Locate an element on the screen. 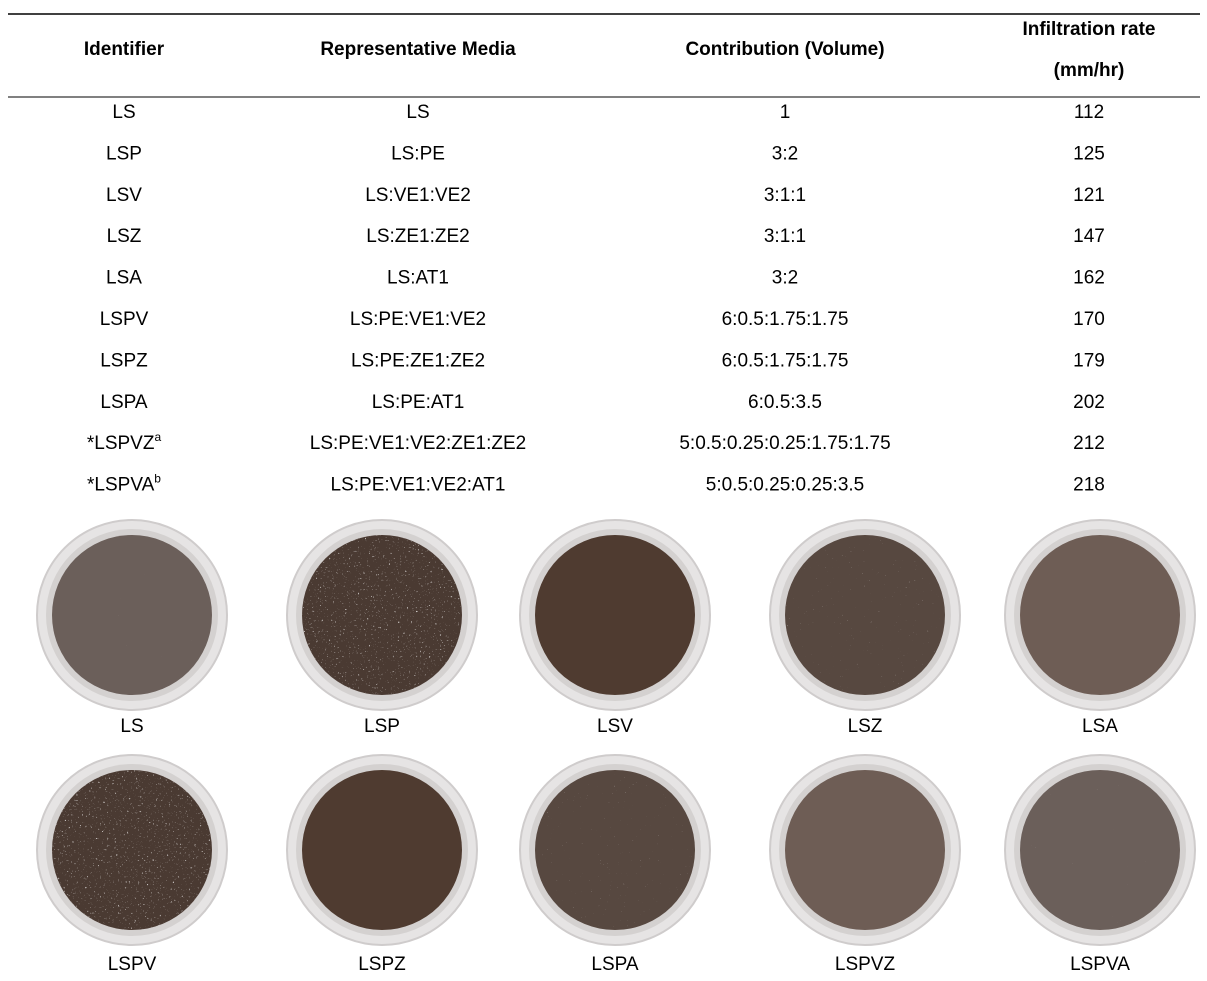 The image size is (1207, 981). photo-caption: LSPVZ is located at coordinates (865, 964).